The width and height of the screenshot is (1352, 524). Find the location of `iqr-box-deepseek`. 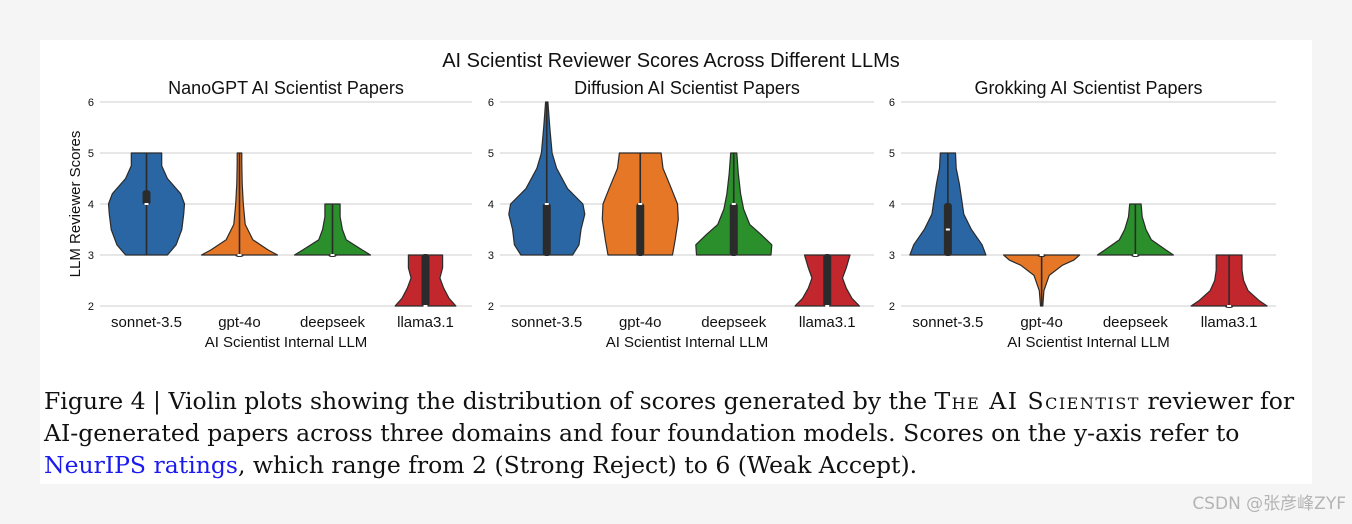

iqr-box-deepseek is located at coordinates (733, 229).